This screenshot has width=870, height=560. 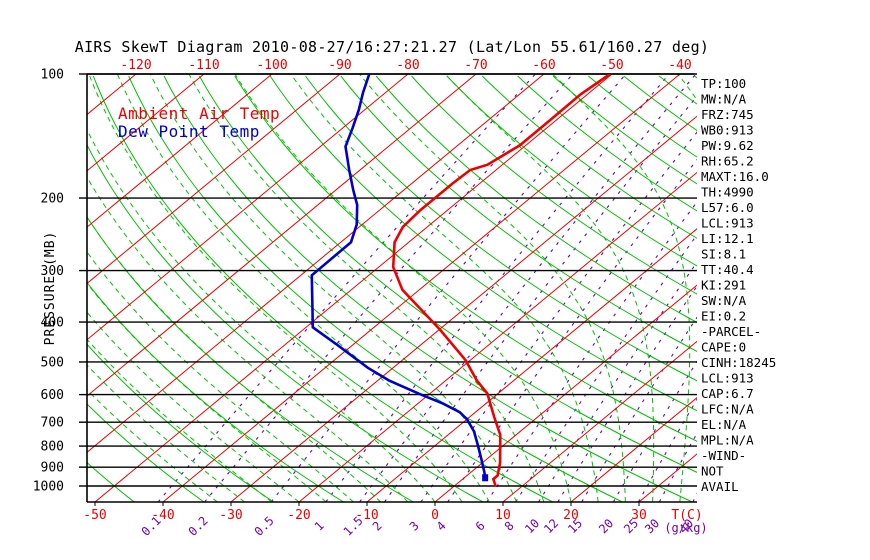 I want to click on legend-ambient-air-temp: Ambient Air Temp, so click(x=199, y=113).